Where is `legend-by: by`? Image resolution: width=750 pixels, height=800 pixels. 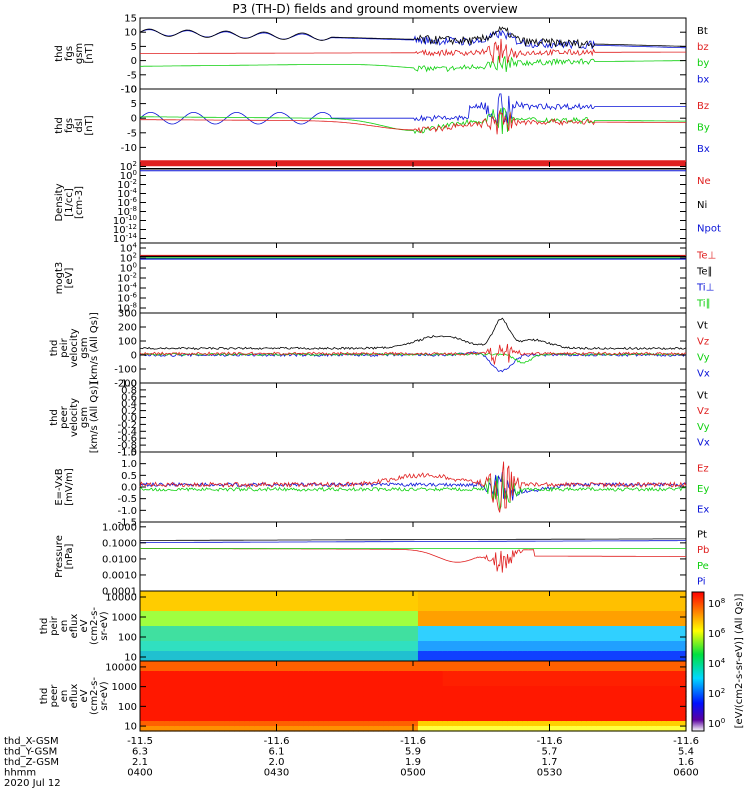 legend-by: by is located at coordinates (703, 63).